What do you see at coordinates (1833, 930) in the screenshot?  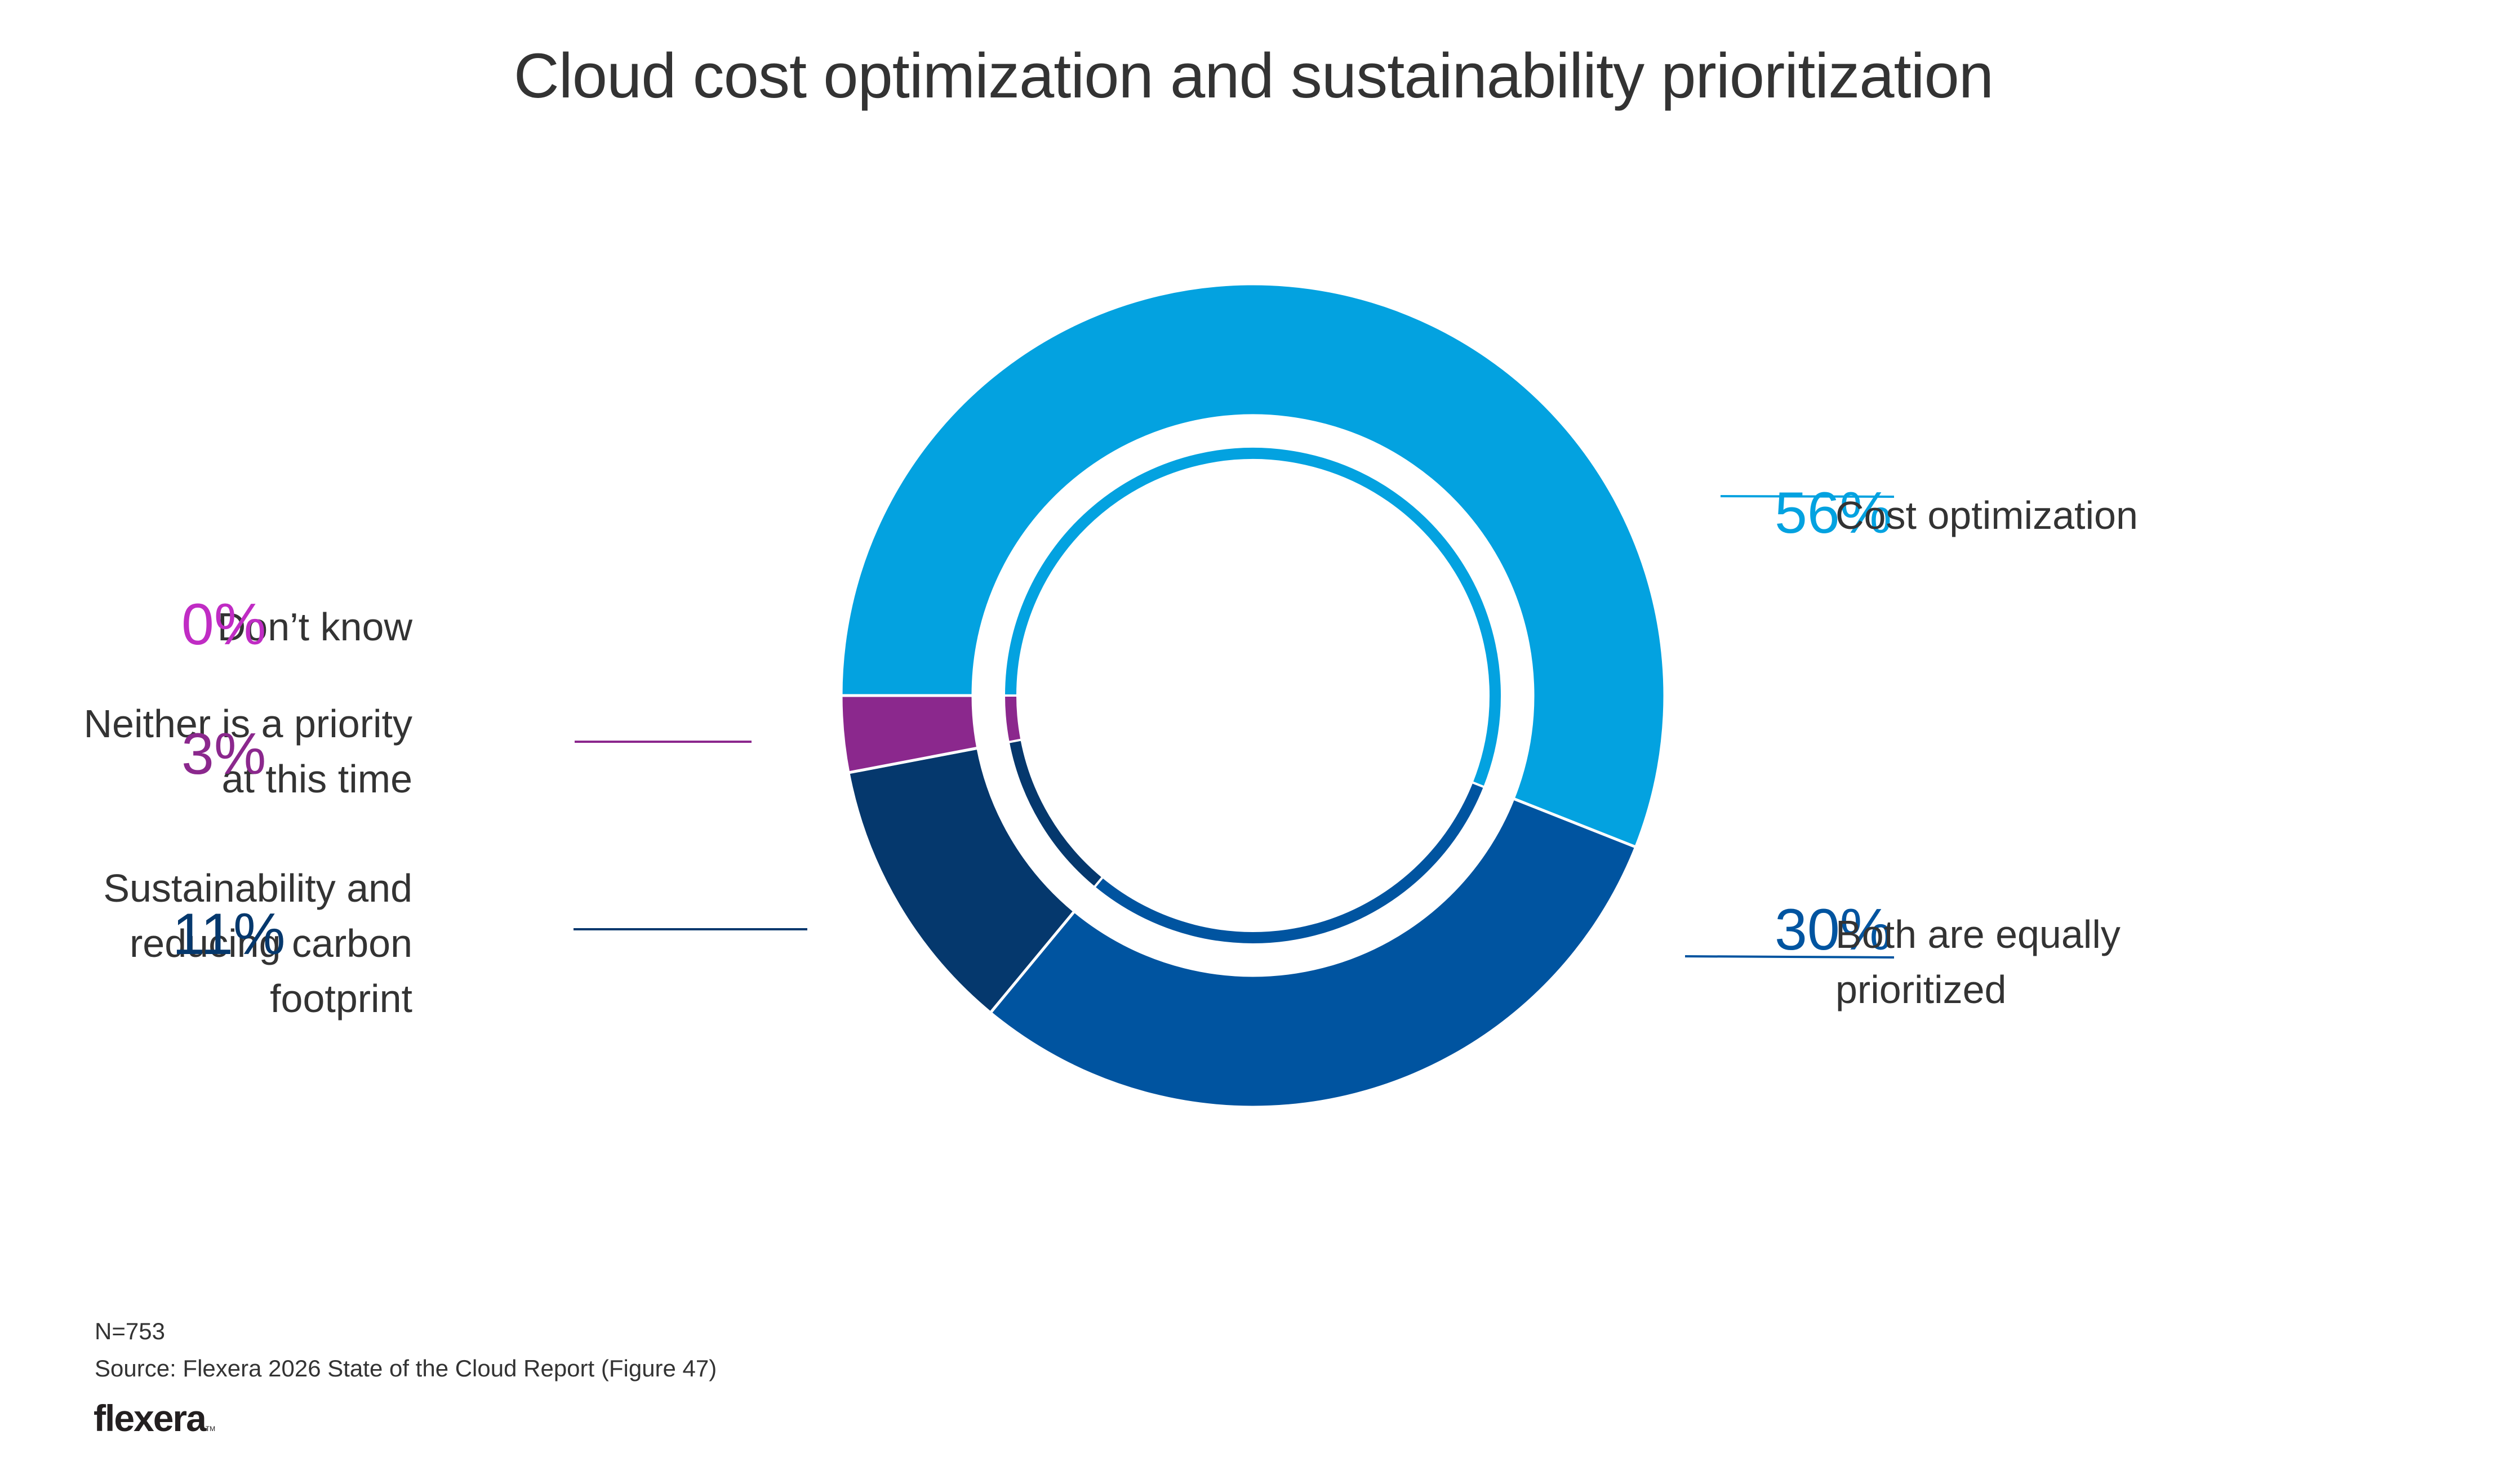 I see `pct-label-both-equally: 30%` at bounding box center [1833, 930].